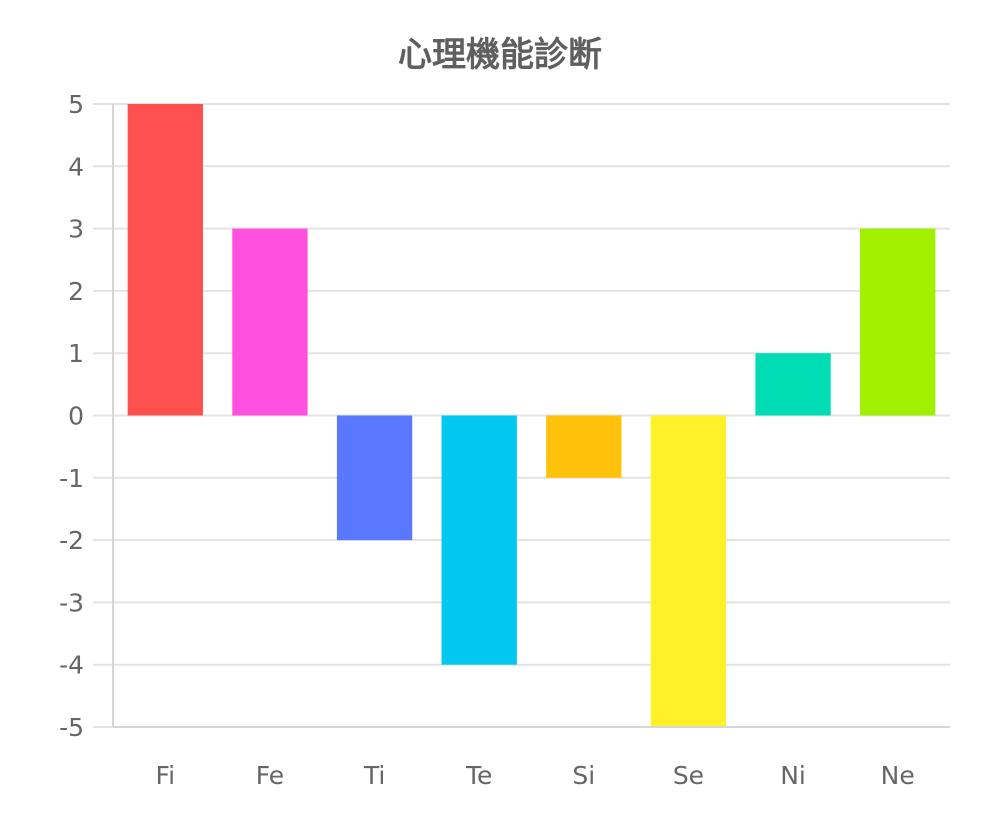 Image resolution: width=999 pixels, height=834 pixels. Describe the element at coordinates (374, 478) in the screenshot. I see `bar-ti` at that location.